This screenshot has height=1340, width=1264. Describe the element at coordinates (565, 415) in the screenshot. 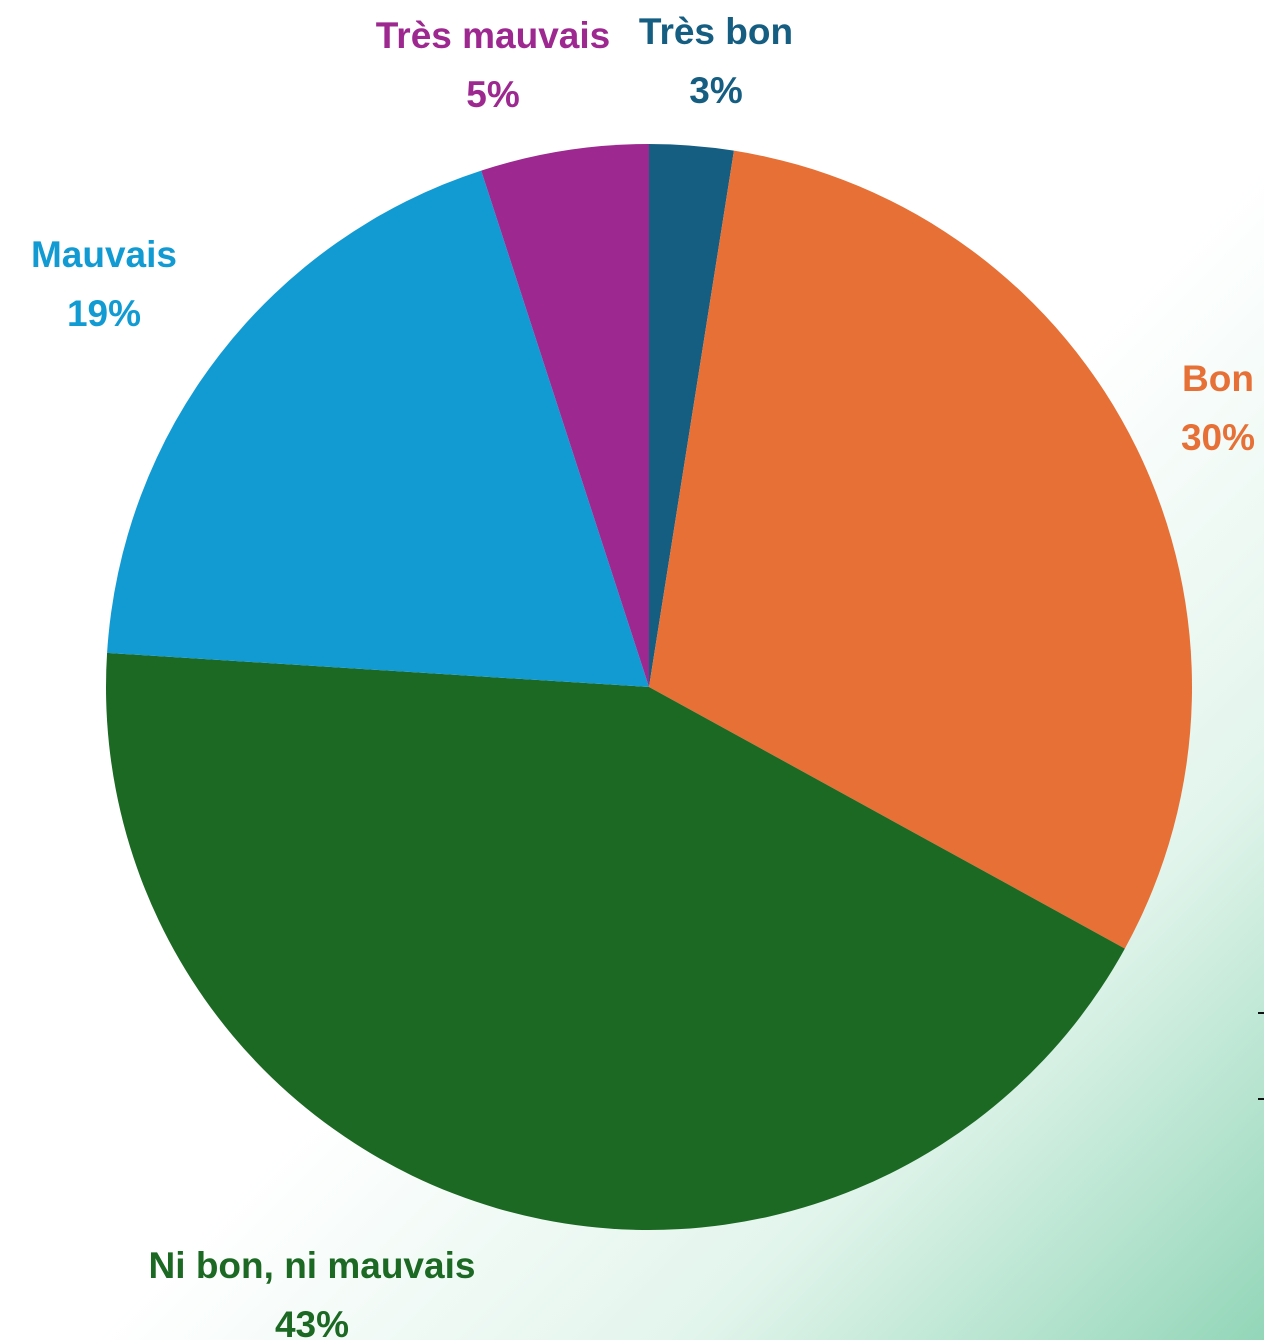

I see `pie-slice-tres-mauvais` at that location.